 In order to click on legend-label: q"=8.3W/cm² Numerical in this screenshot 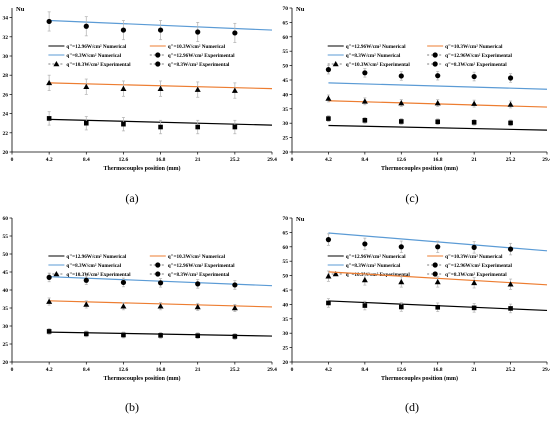, I will do `click(373, 266)`.